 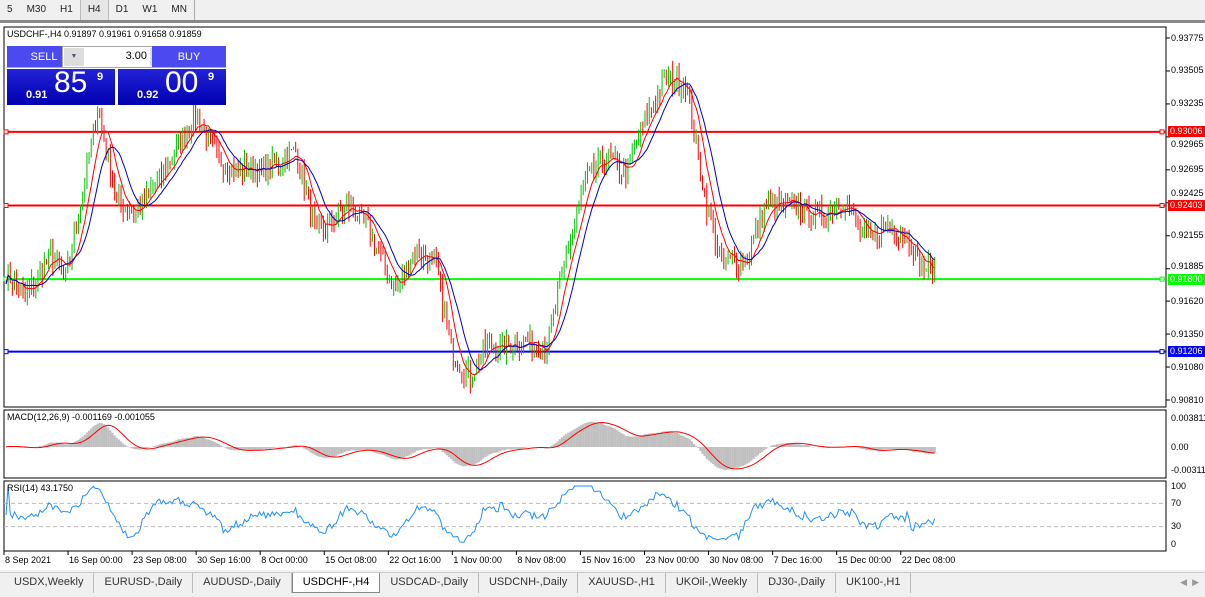 I want to click on rsi-label: RSI(14) 43.1750, so click(x=40, y=488).